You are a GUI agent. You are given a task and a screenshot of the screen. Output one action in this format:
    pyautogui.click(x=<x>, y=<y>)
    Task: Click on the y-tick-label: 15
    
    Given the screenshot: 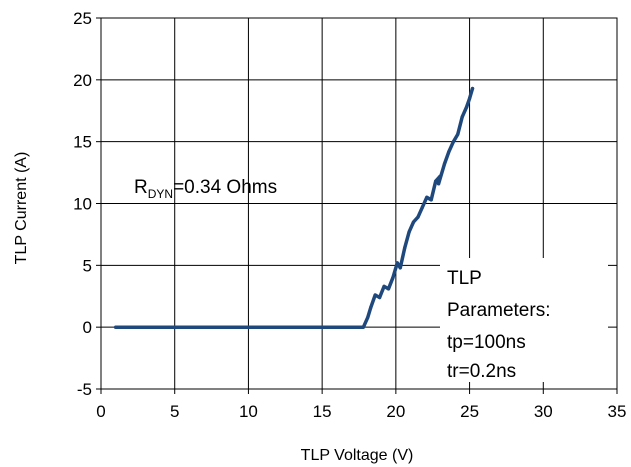 What is the action you would take?
    pyautogui.click(x=82, y=142)
    